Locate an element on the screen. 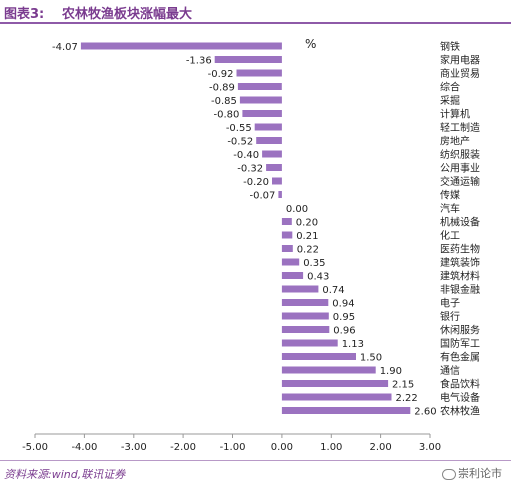 This screenshot has width=511, height=485. figure-header: 图表3: 农林牧渔板块涨幅最大 is located at coordinates (255, 13).